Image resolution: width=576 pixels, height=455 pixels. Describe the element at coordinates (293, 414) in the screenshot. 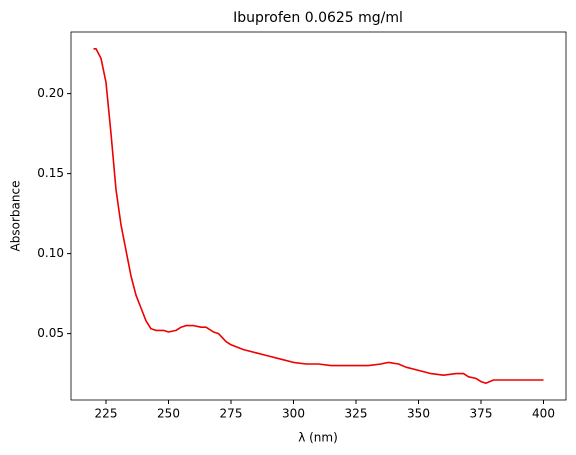

I see `x-tick-label: 300` at that location.